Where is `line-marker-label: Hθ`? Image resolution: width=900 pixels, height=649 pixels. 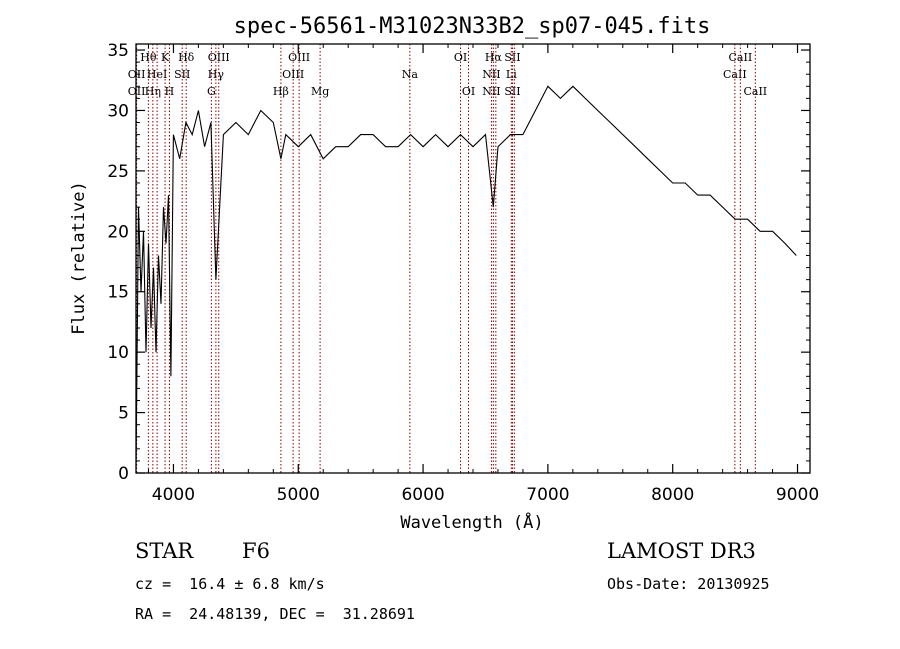 line-marker-label: Hθ is located at coordinates (148, 57).